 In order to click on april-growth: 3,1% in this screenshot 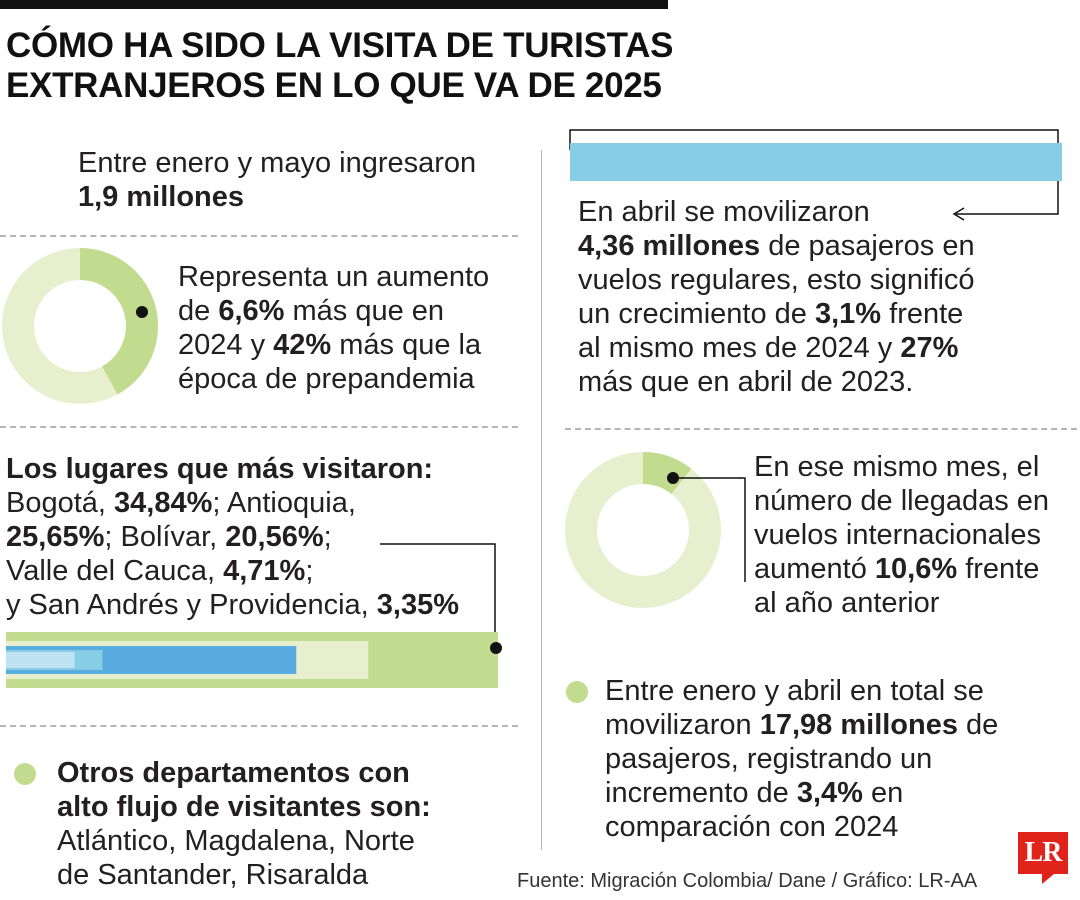, I will do `click(848, 314)`.